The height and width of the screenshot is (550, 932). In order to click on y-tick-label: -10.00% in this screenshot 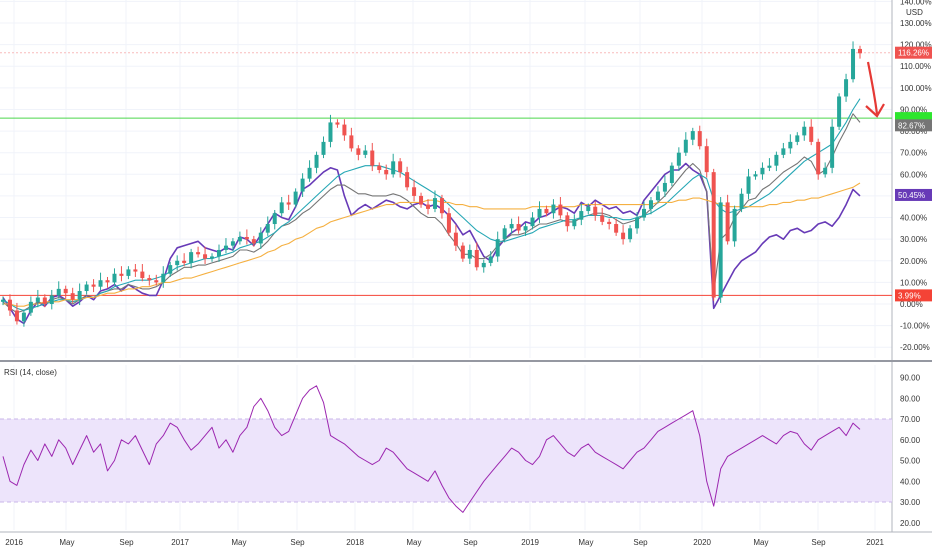, I will do `click(915, 326)`.